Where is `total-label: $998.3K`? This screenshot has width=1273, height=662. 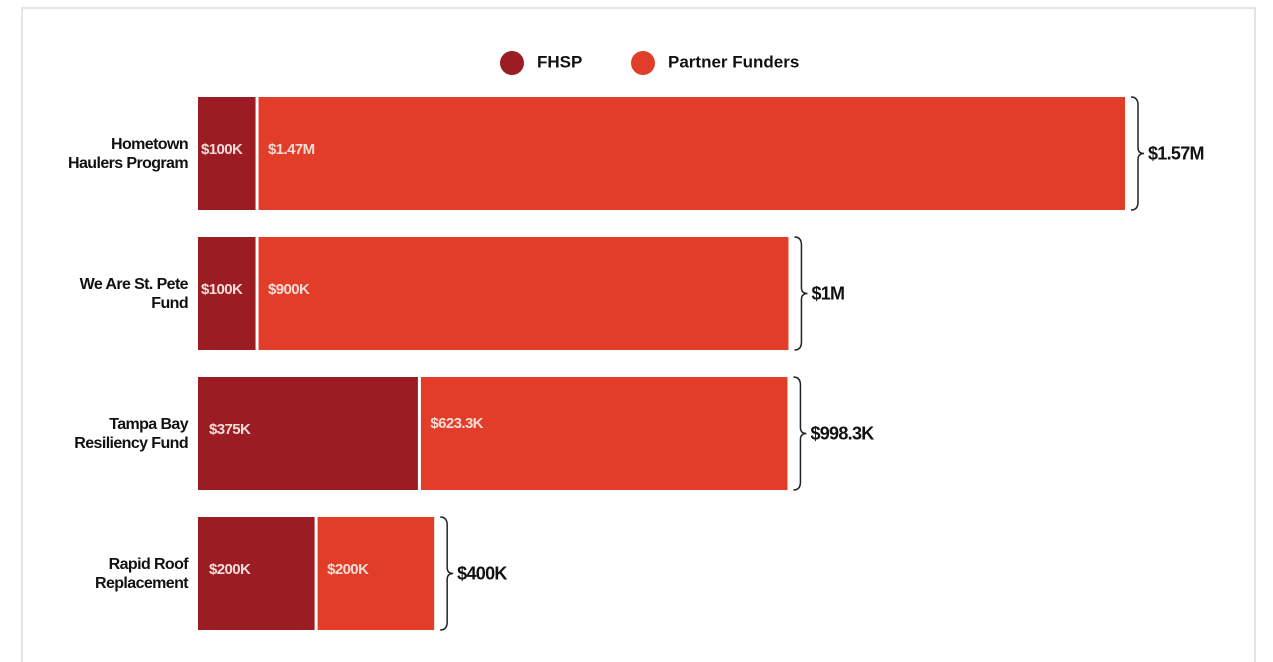
total-label: $998.3K is located at coordinates (842, 433).